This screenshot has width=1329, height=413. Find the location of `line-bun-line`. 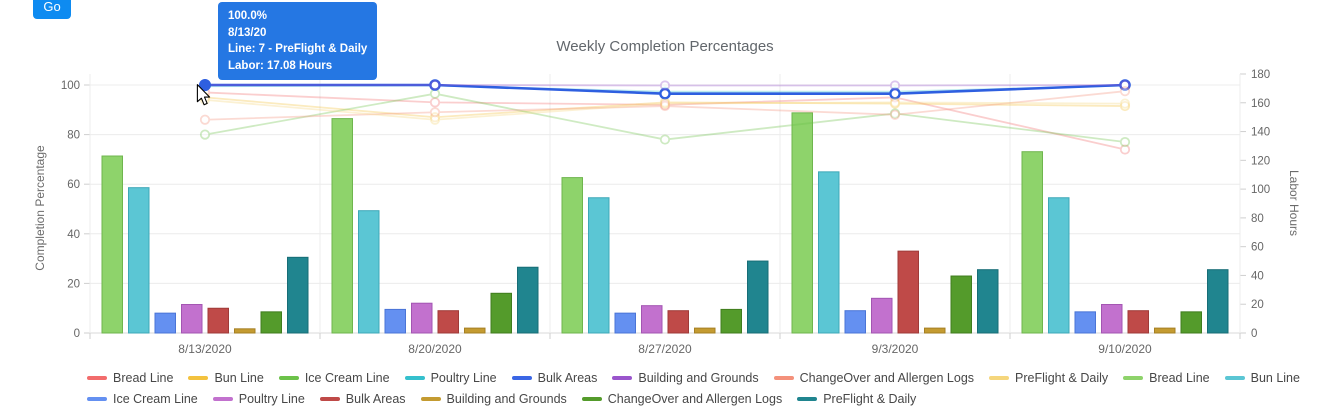

line-bun-line is located at coordinates (665, 107).